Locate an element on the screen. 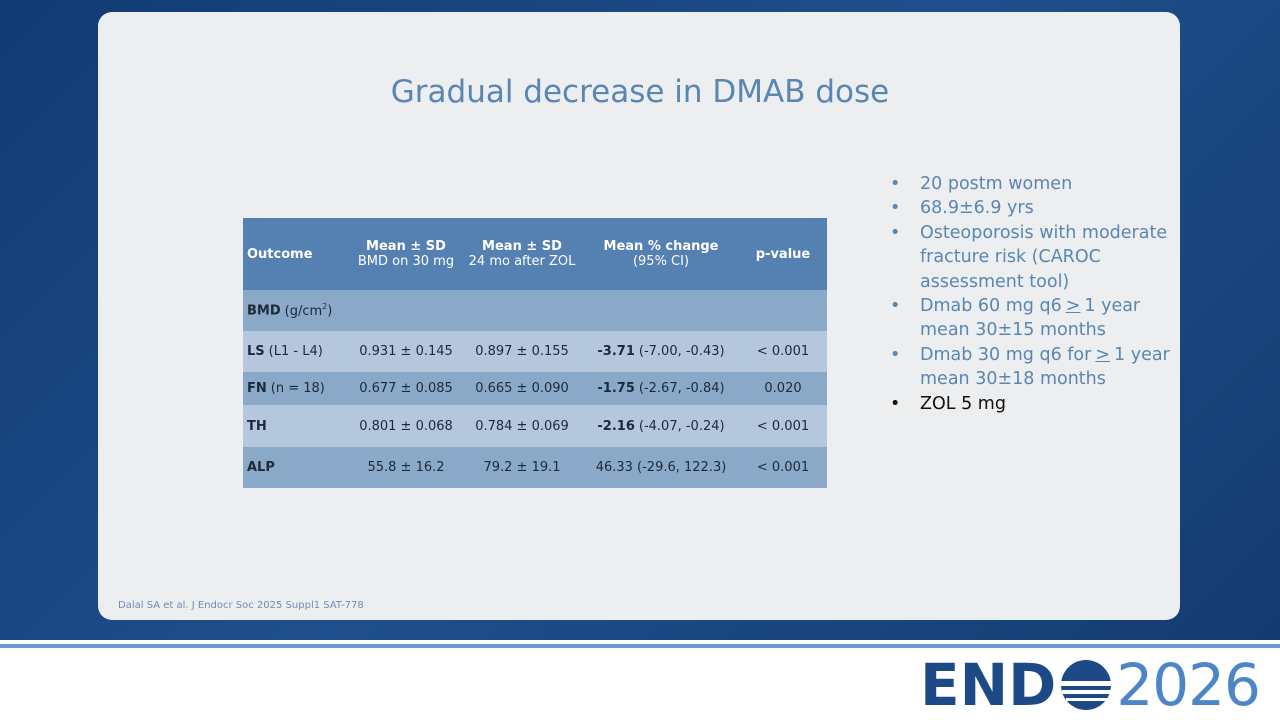 The image size is (1280, 720). header-cell: Mean ± SD 24 mo after ZOL is located at coordinates (522, 254).